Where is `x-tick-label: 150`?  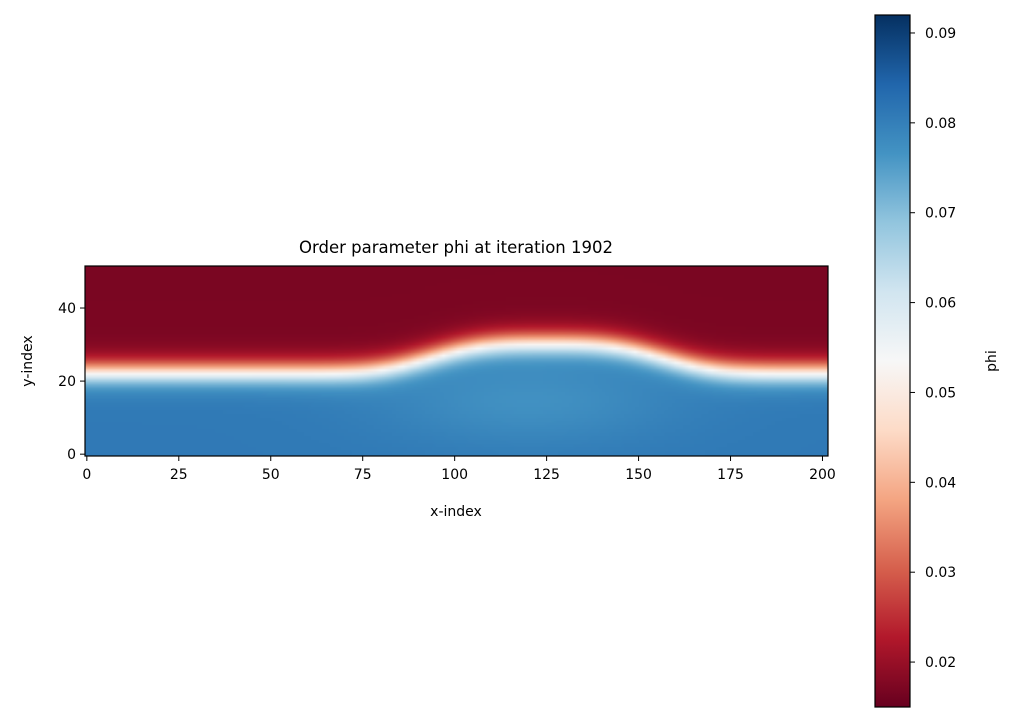
x-tick-label: 150 is located at coordinates (638, 475).